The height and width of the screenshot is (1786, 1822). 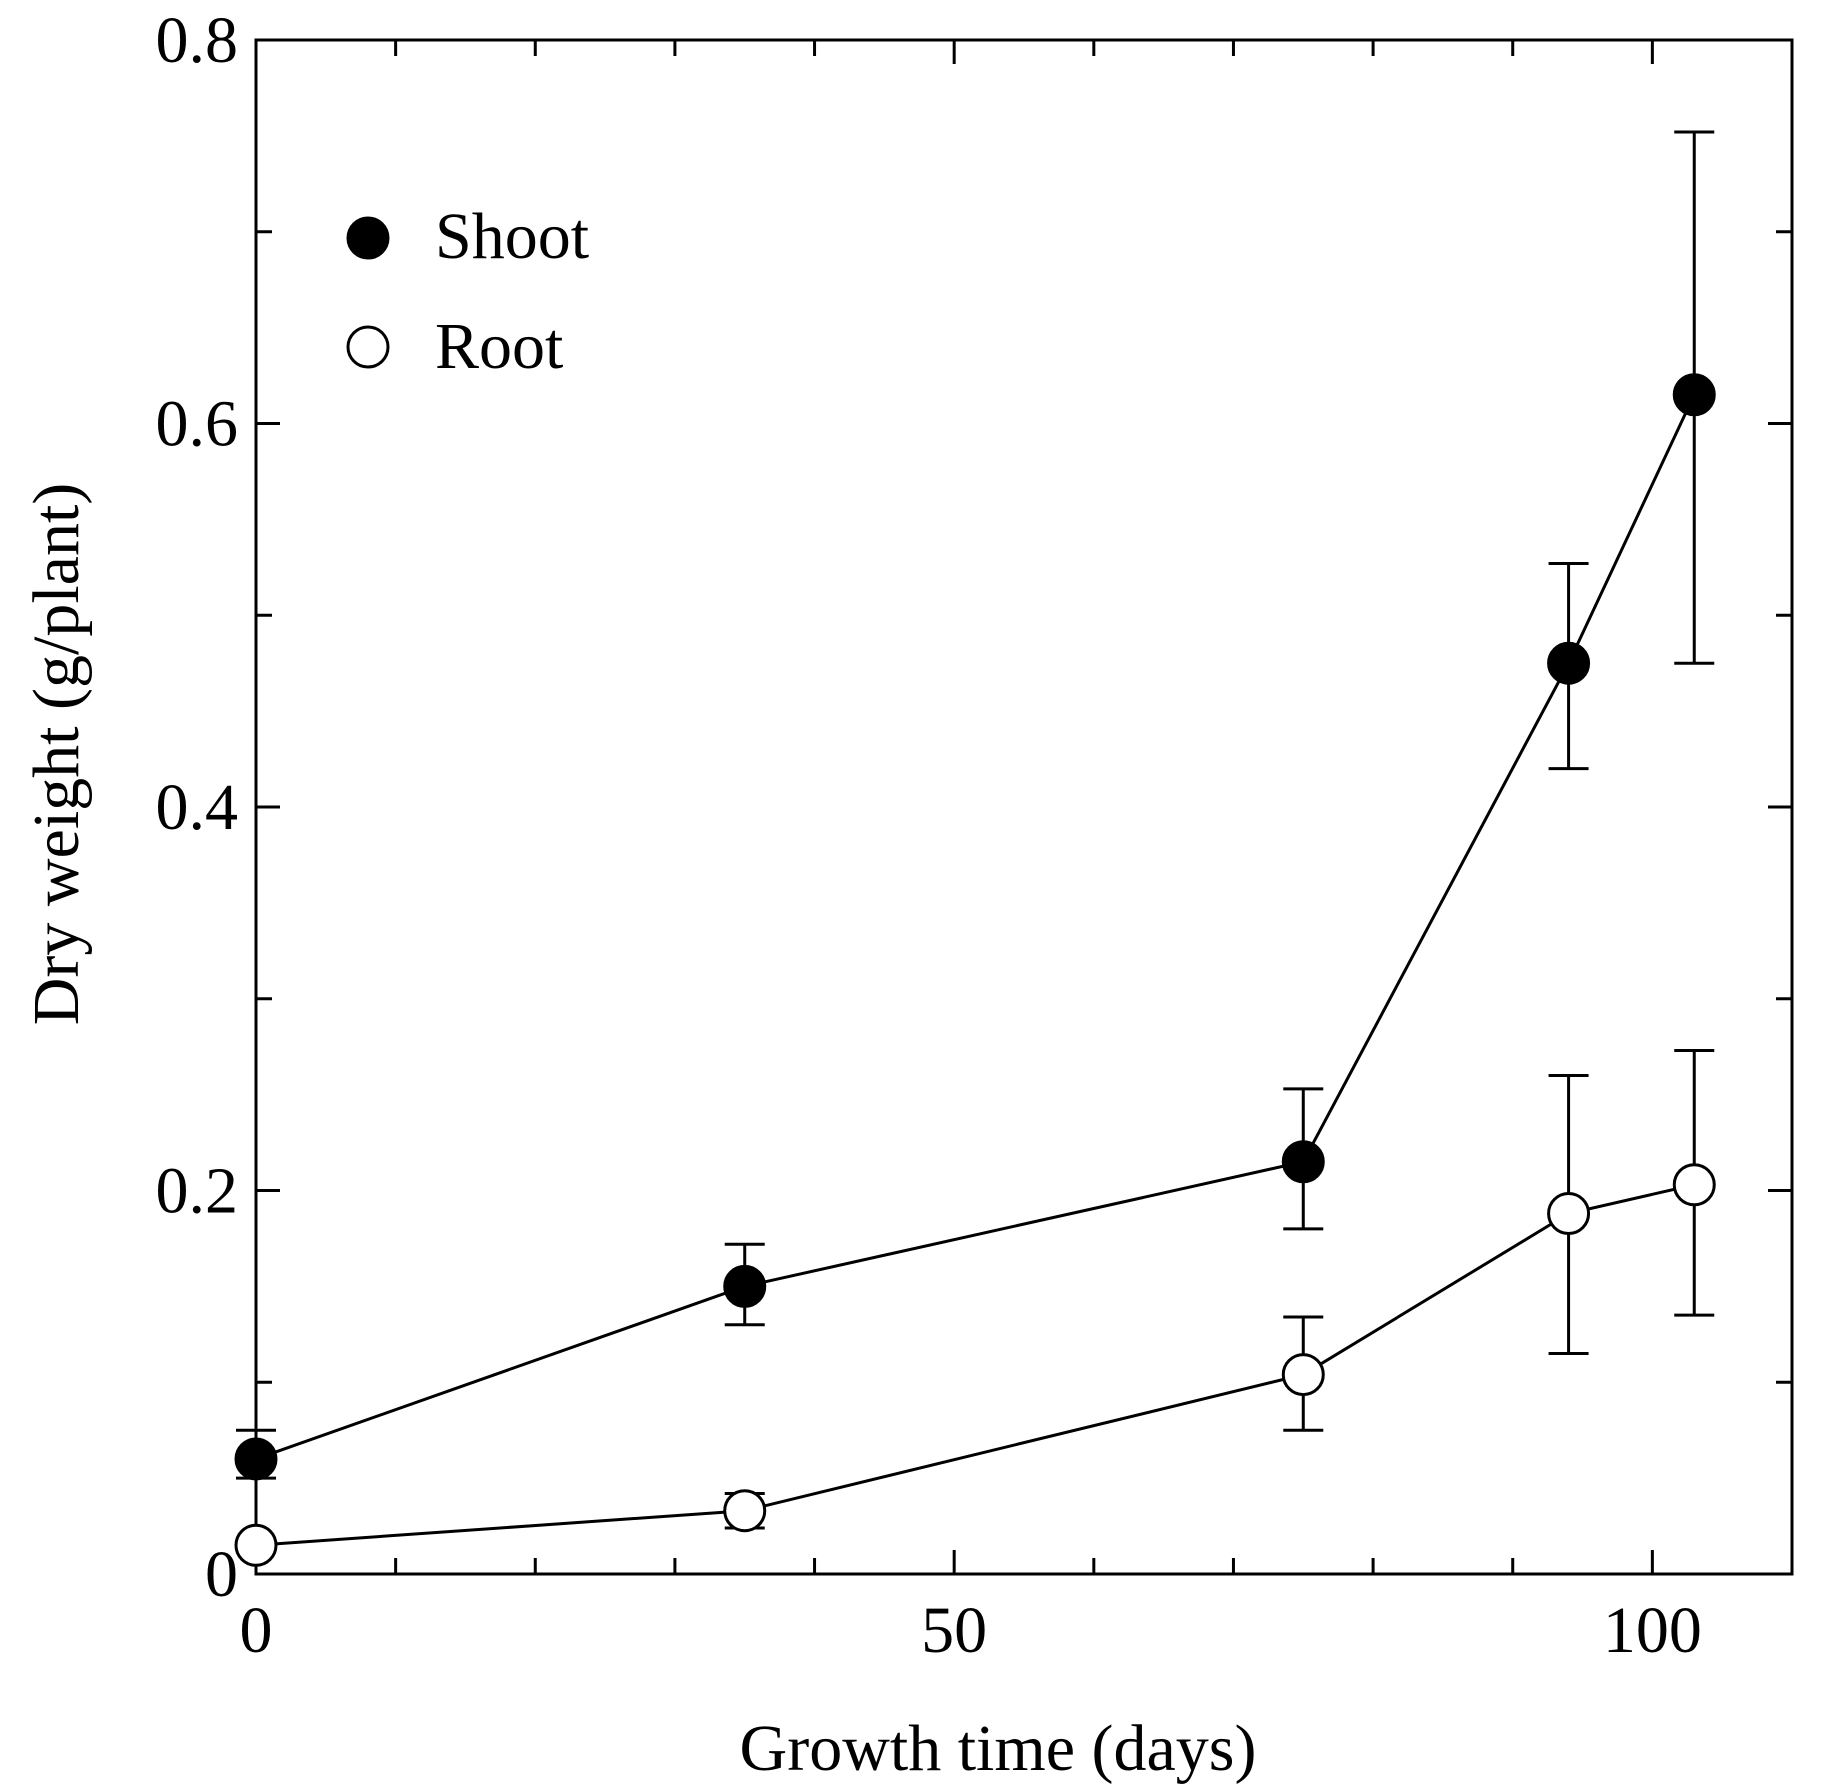 What do you see at coordinates (368, 238) in the screenshot?
I see `legend-marker-shoot` at bounding box center [368, 238].